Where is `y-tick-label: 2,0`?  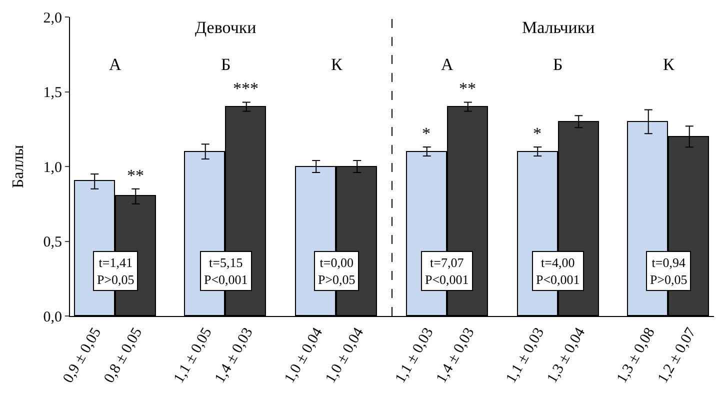
y-tick-label: 2,0 is located at coordinates (52, 18).